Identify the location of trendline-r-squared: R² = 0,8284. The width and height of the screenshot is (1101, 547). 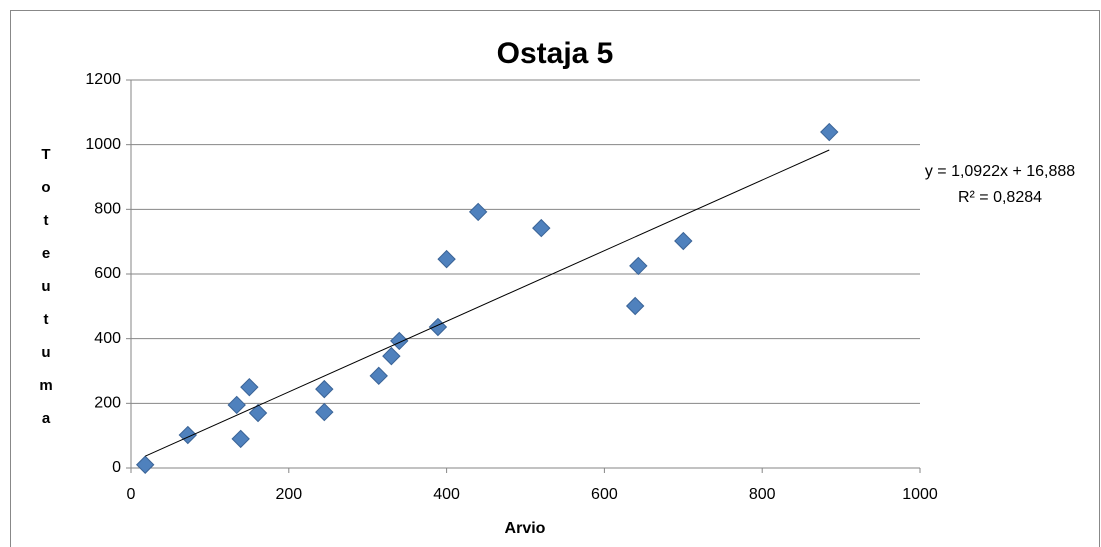
(1000, 197).